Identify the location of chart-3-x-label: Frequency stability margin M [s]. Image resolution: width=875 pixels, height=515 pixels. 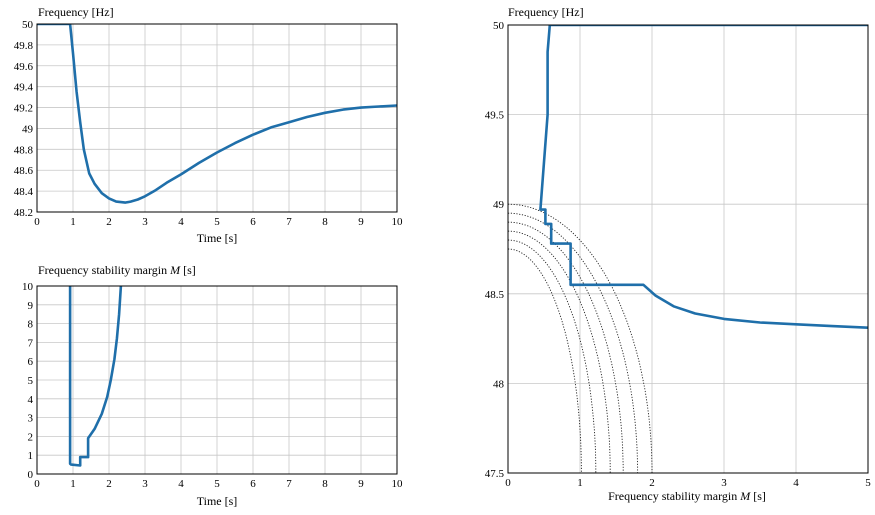
(687, 496).